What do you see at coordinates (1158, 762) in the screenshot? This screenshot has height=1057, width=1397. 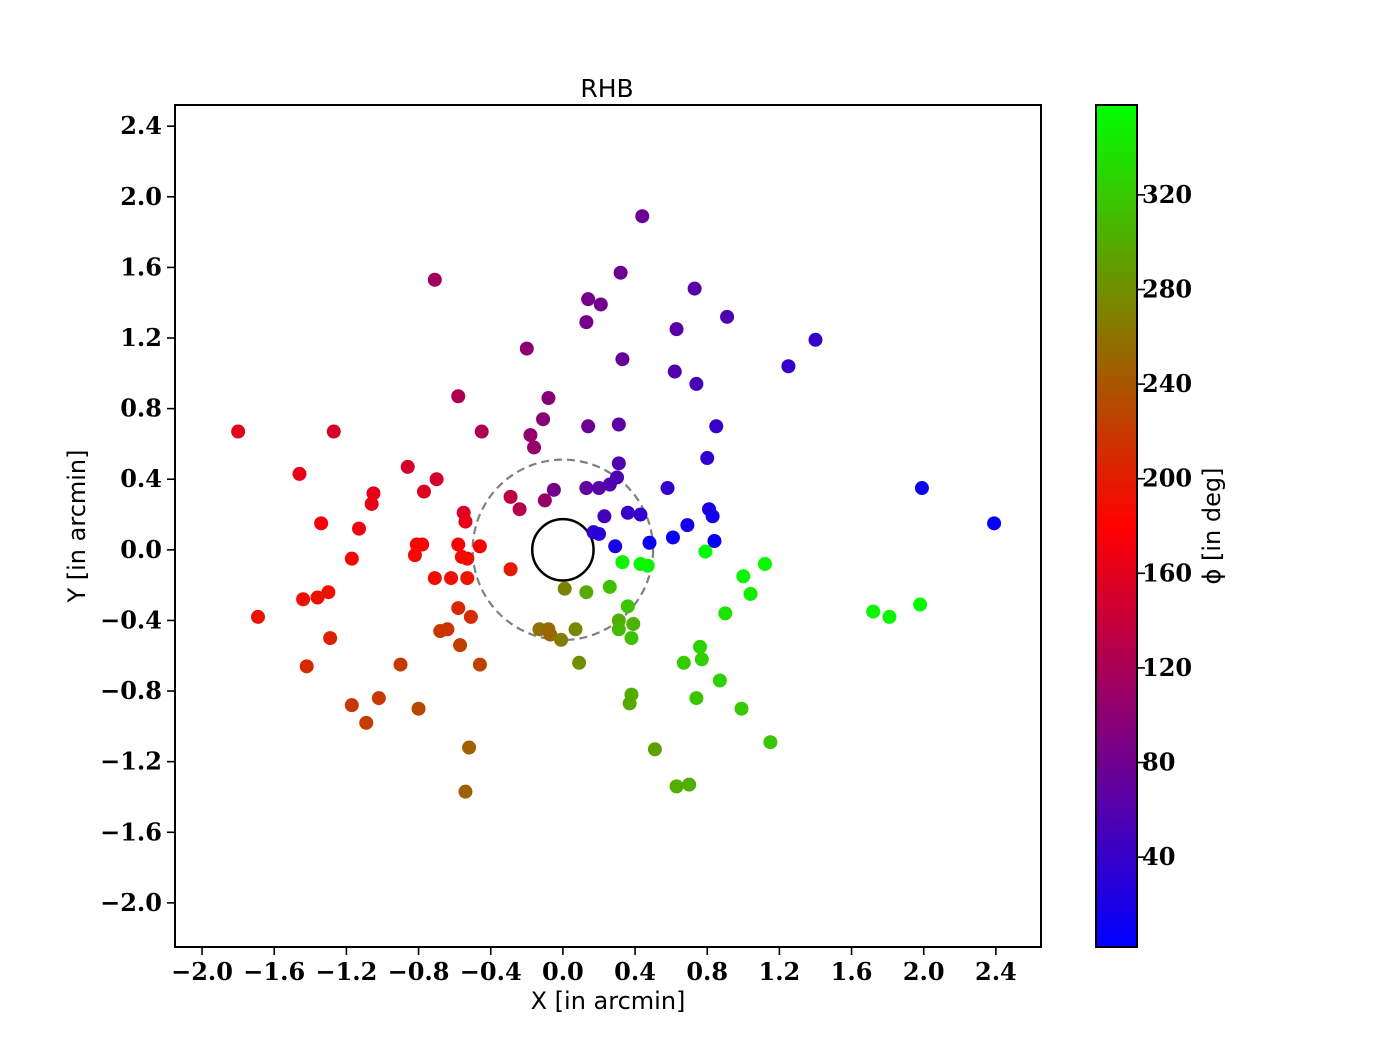 I see `colorbar-tick-label: 80` at bounding box center [1158, 762].